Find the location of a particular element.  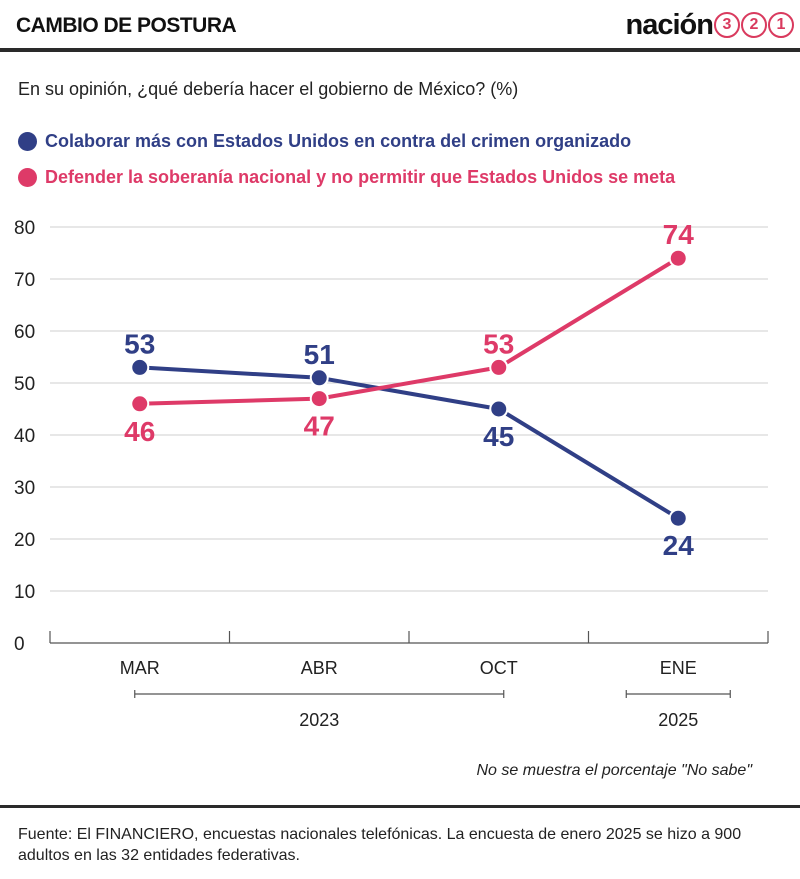

brand-logo: nación 3 2 1 is located at coordinates (710, 25).